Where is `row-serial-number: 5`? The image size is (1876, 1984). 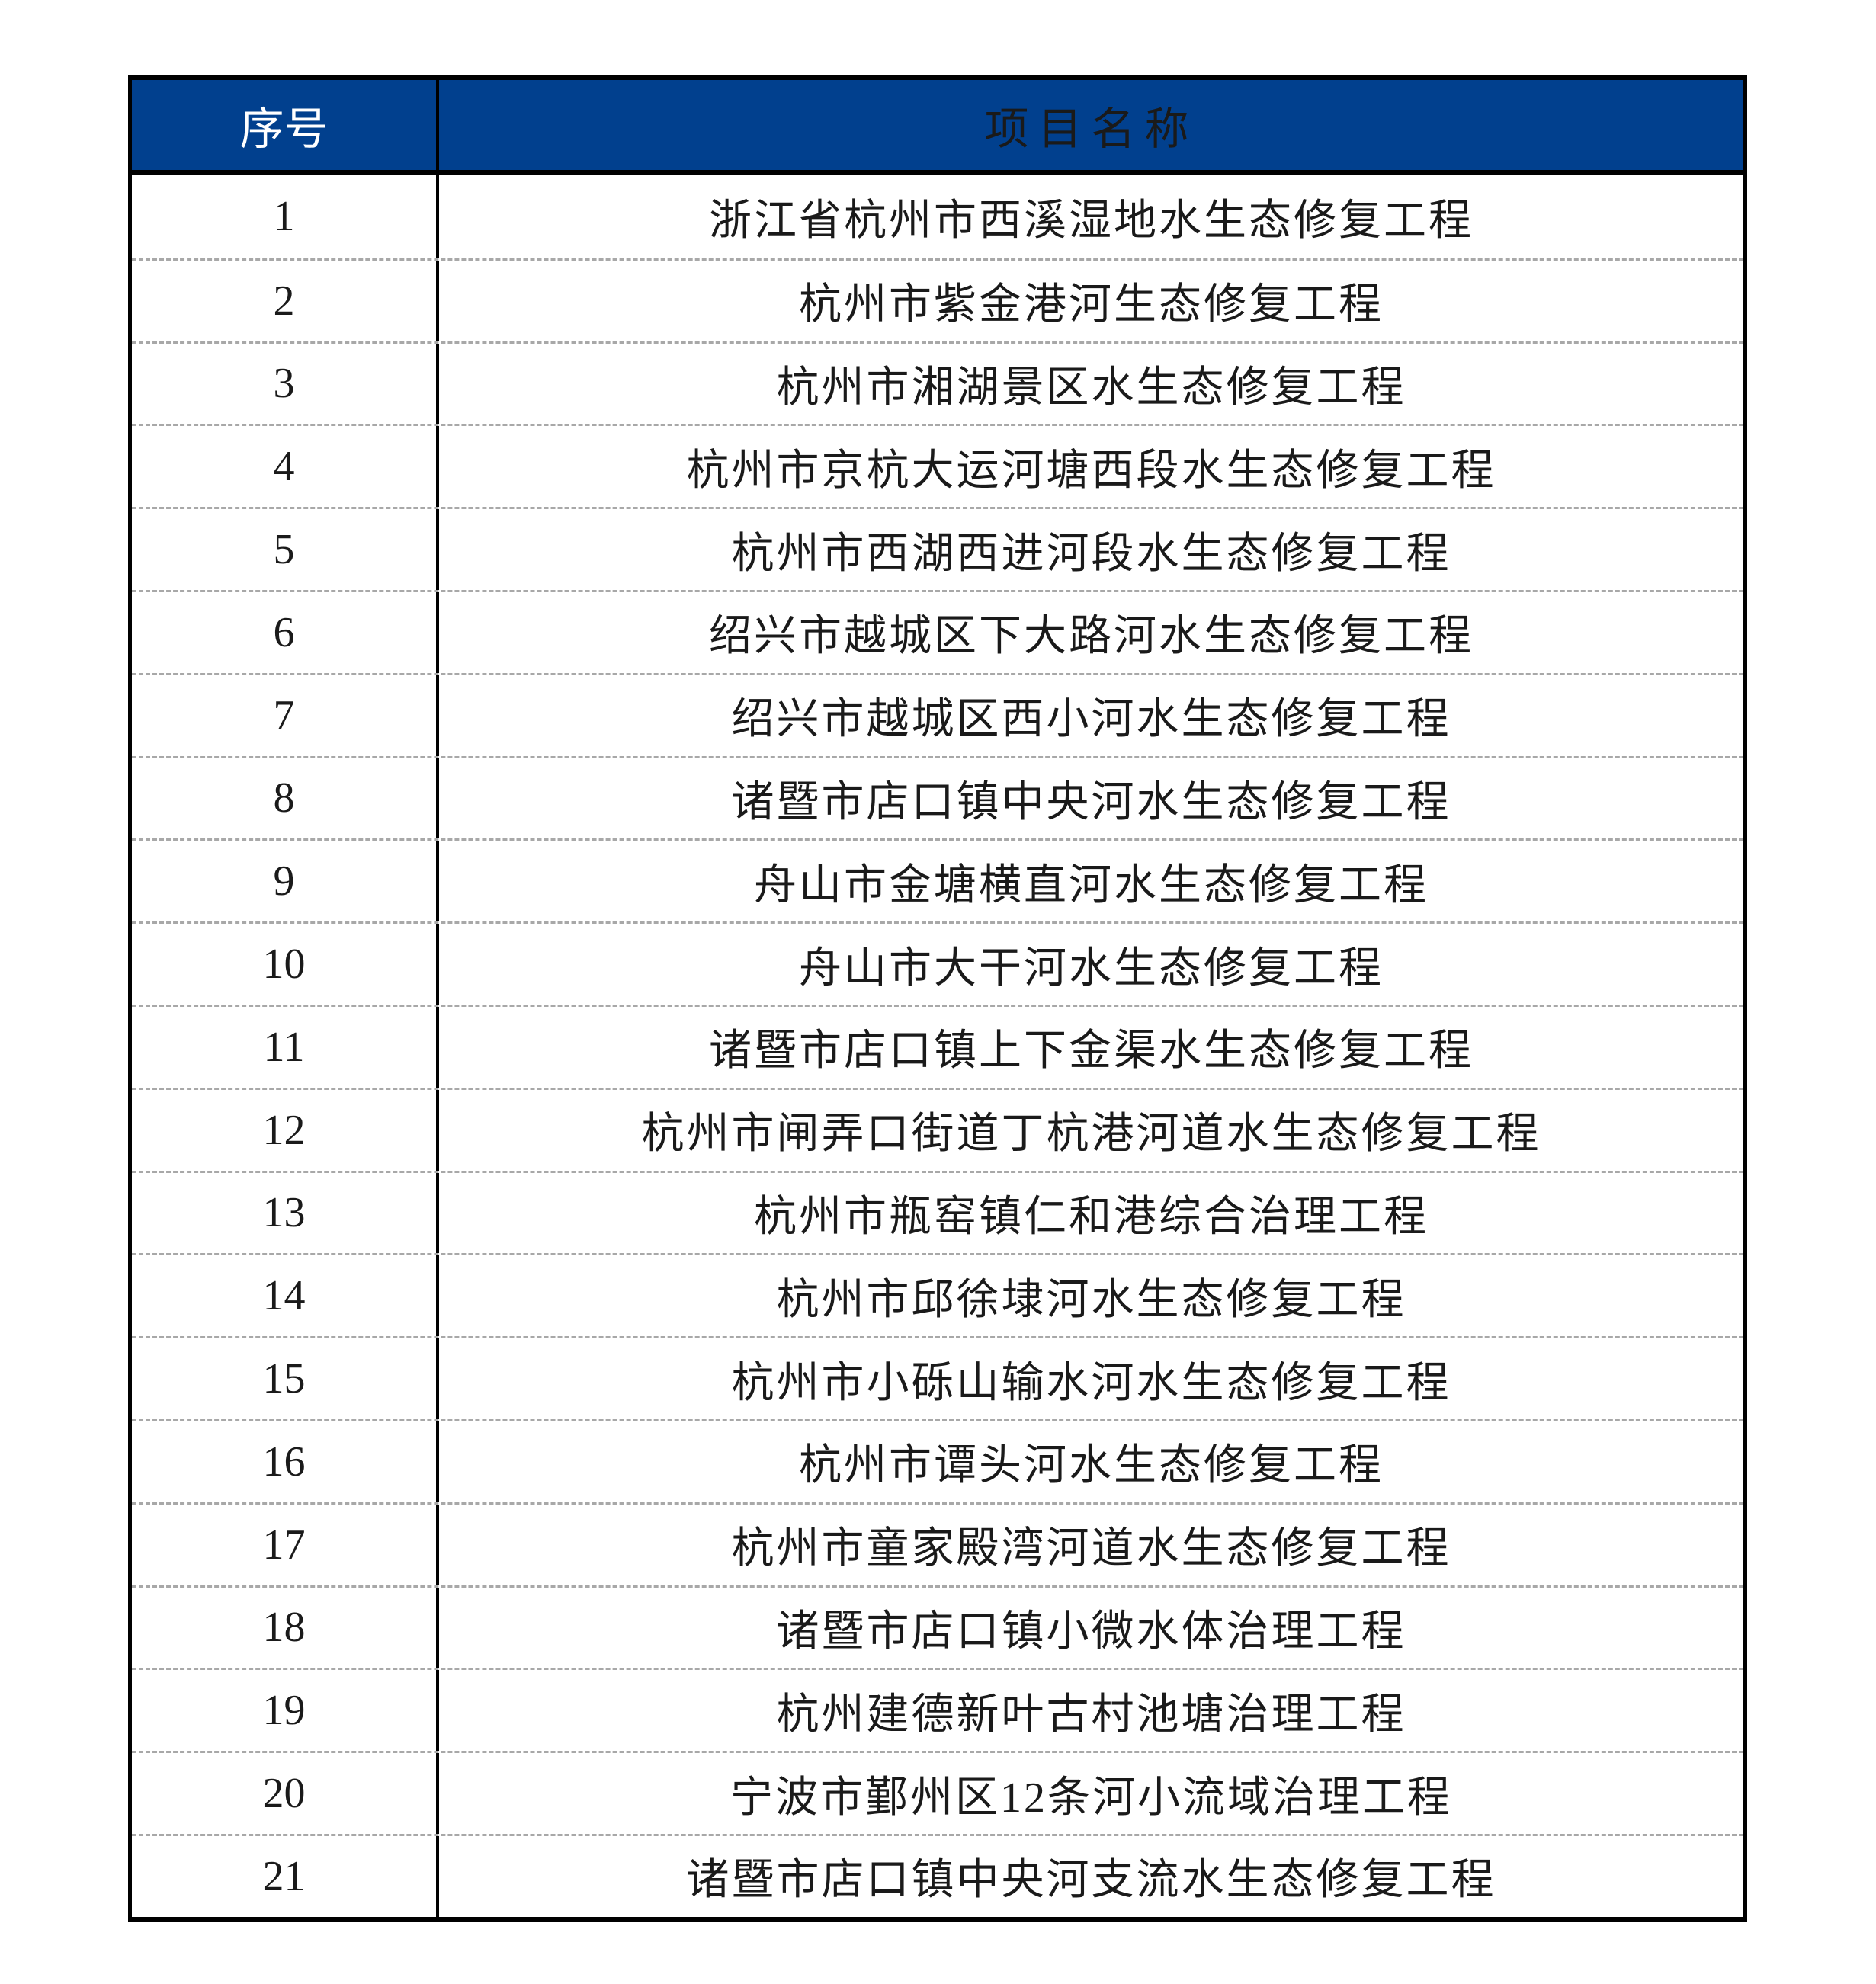 row-serial-number: 5 is located at coordinates (285, 549).